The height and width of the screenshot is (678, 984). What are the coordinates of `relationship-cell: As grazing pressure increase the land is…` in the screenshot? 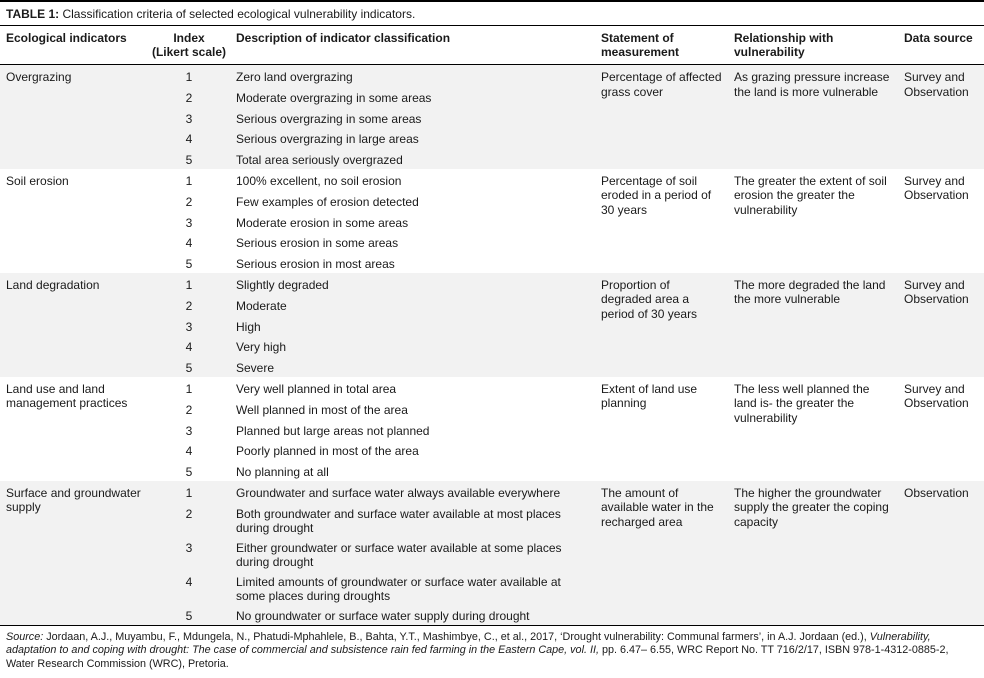 It's located at (812, 84).